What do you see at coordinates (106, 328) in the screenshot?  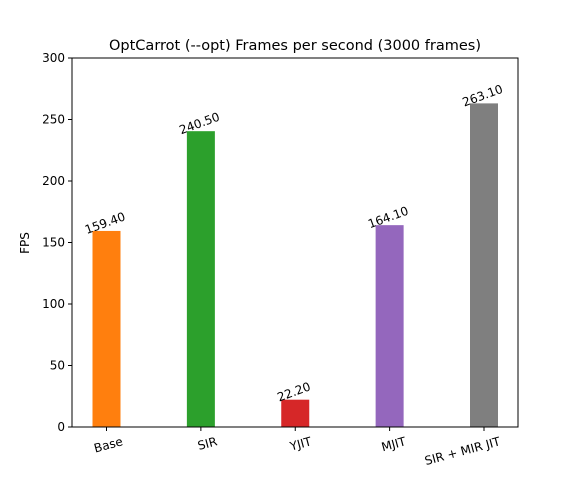 I see `bar-base` at bounding box center [106, 328].